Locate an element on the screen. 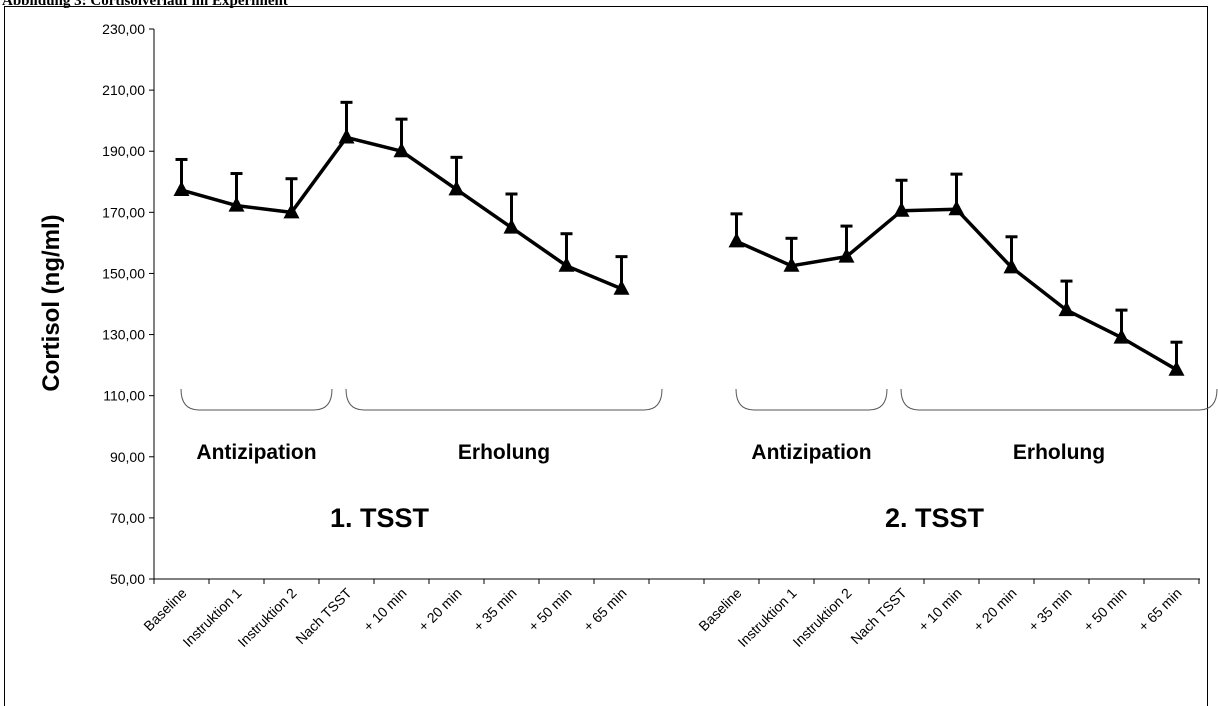 This screenshot has height=706, width=1218. y-tick-label: 50,00 is located at coordinates (127, 579).